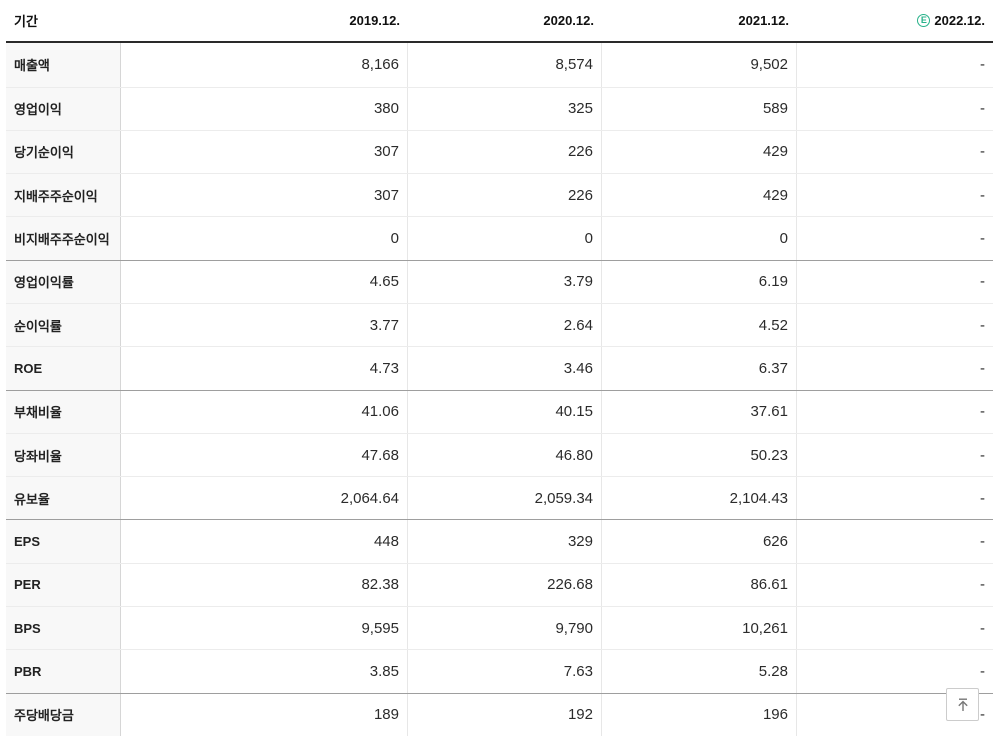 This screenshot has width=993, height=736. I want to click on cell-operating-margin-col3: 6.19, so click(699, 281).